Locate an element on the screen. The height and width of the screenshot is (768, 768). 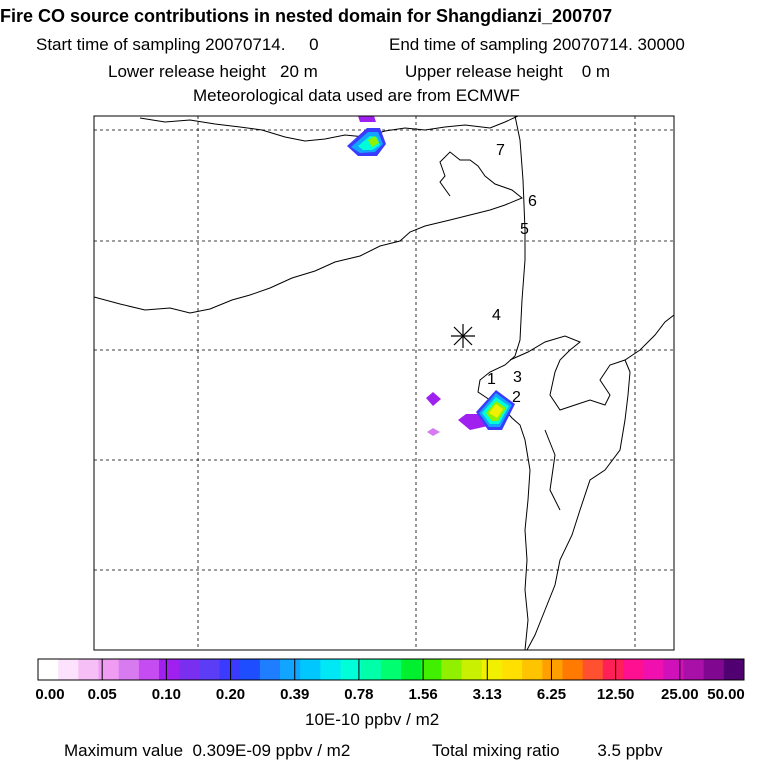
end-time-label: End time of sampling 20070714. 30000 is located at coordinates (537, 44).